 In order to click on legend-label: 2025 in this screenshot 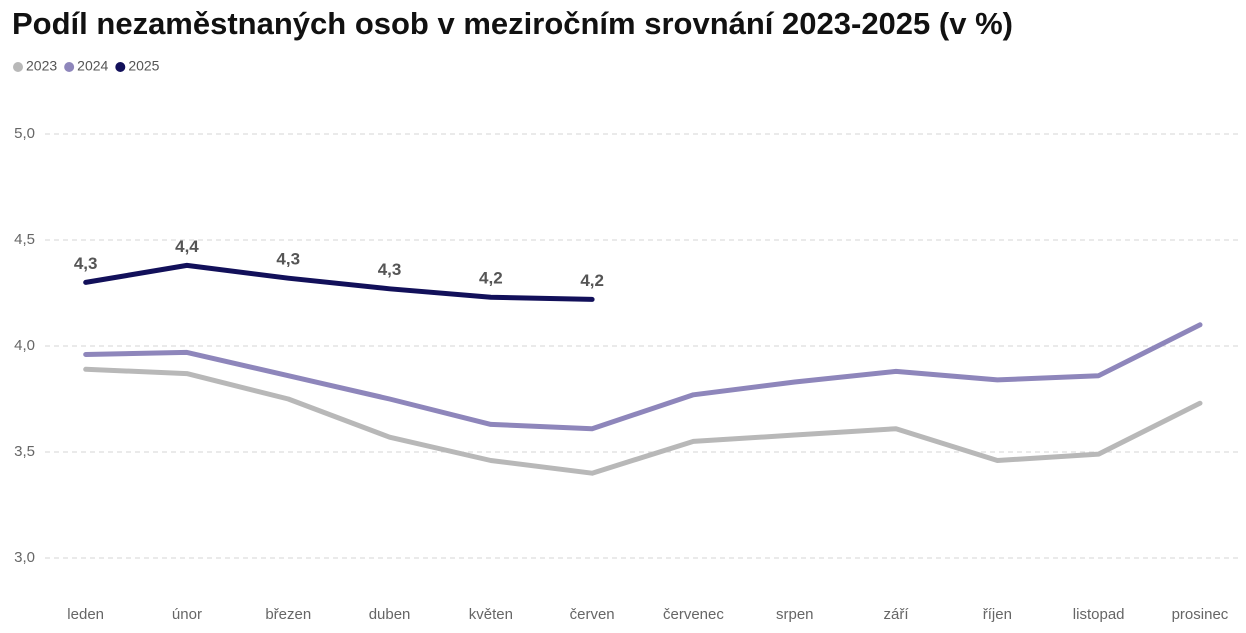, I will do `click(143, 66)`.